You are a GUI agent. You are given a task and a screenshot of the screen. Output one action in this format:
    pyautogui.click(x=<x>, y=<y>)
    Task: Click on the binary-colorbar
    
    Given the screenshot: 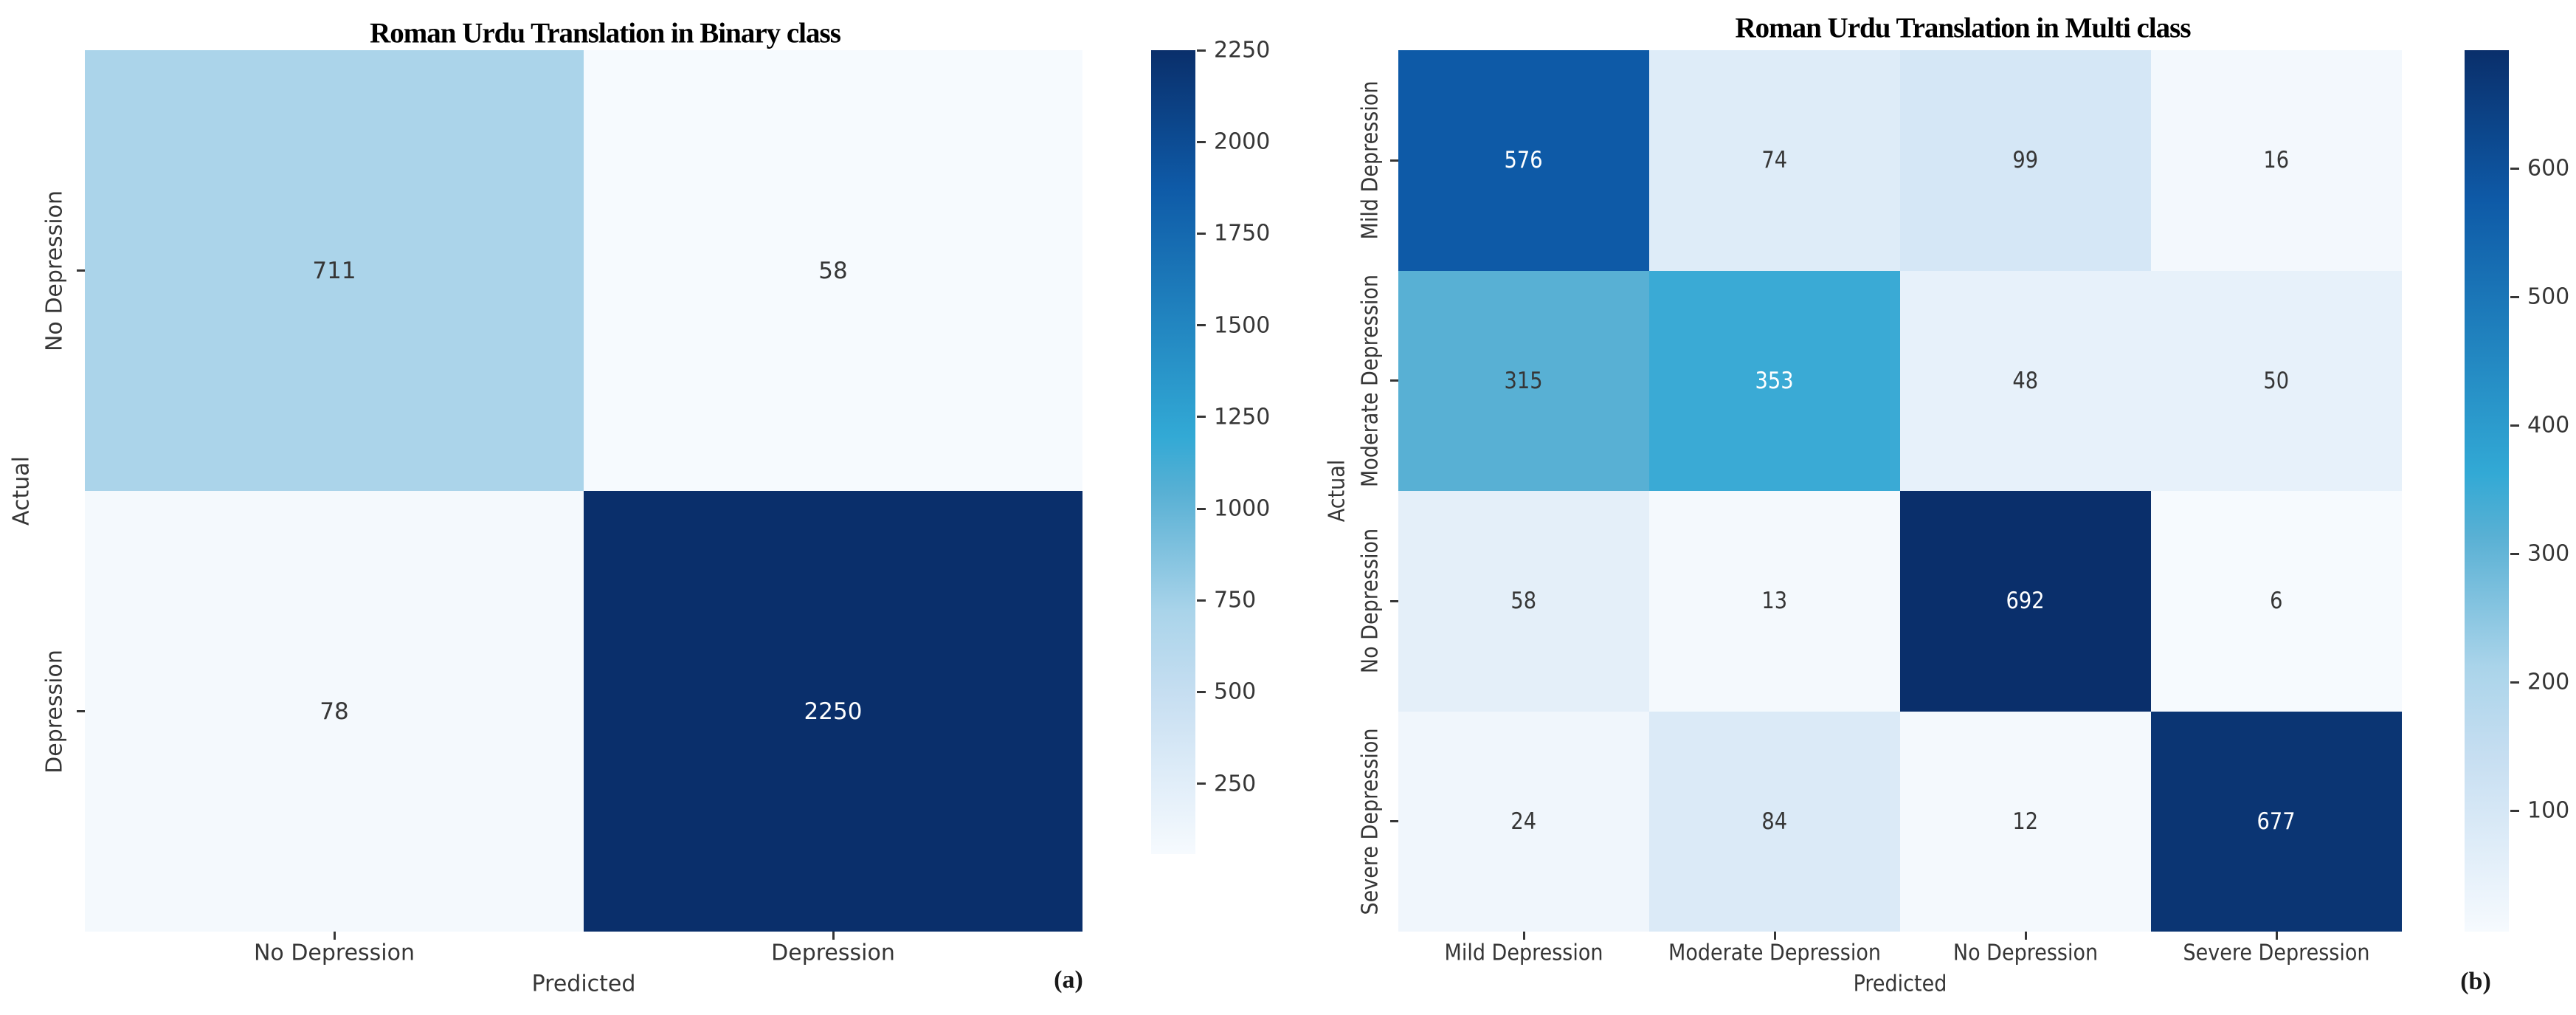 What is the action you would take?
    pyautogui.click(x=1173, y=452)
    